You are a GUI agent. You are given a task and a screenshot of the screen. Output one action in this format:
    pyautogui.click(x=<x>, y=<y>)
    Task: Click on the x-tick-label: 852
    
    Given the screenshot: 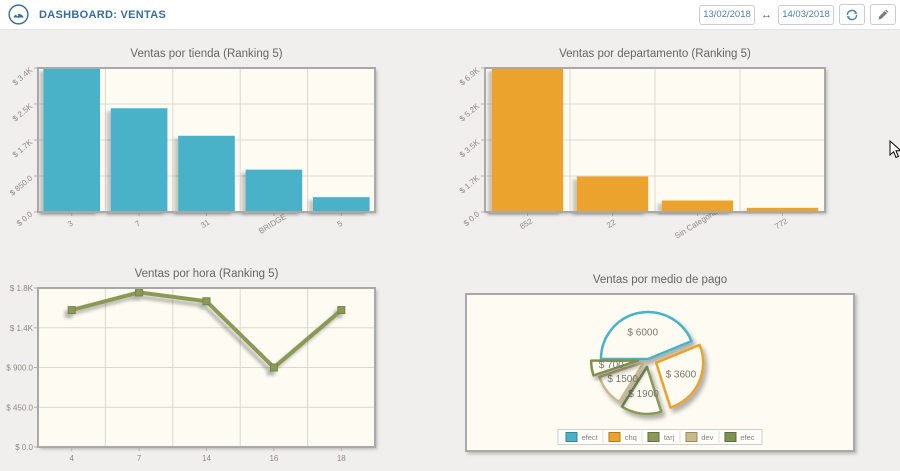 What is the action you would take?
    pyautogui.click(x=526, y=223)
    